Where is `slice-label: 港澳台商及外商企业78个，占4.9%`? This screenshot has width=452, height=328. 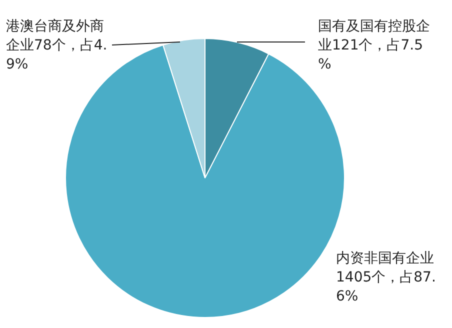 slice-label: 港澳台商及外商企业78个，占4.9% is located at coordinates (57, 45).